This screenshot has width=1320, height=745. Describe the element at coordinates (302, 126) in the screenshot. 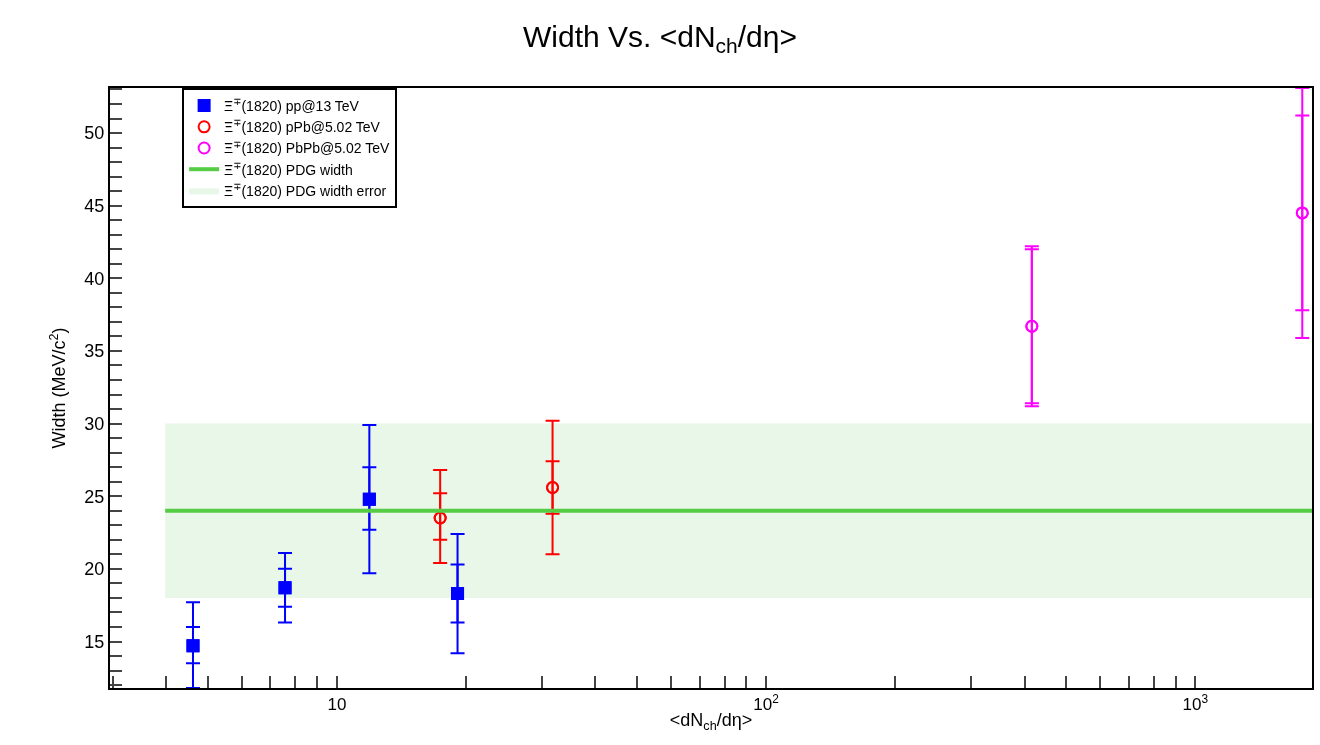

I see `legend-label: Ξ$^{∓}$(1820) pPb@5.02 TeV` at that location.